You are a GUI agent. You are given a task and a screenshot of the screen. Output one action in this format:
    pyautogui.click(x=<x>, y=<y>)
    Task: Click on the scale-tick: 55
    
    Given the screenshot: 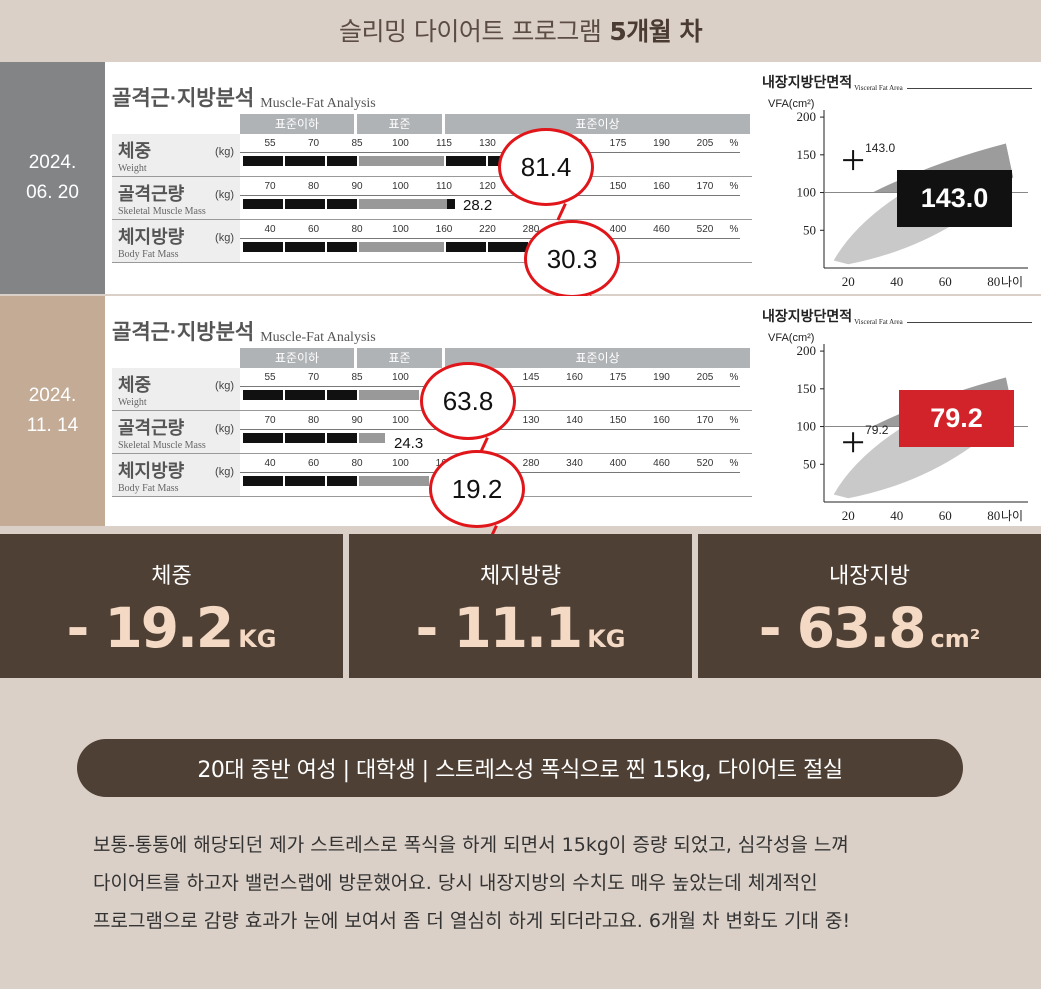 What is the action you would take?
    pyautogui.click(x=270, y=377)
    